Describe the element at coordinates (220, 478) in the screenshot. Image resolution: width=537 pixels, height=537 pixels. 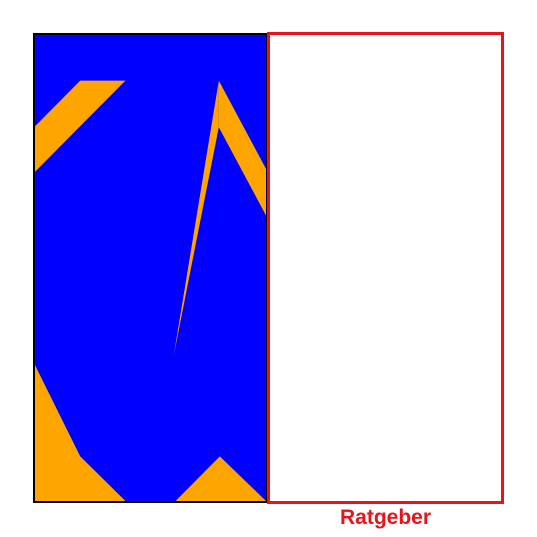
I see `orange-triangle-bottom-center` at that location.